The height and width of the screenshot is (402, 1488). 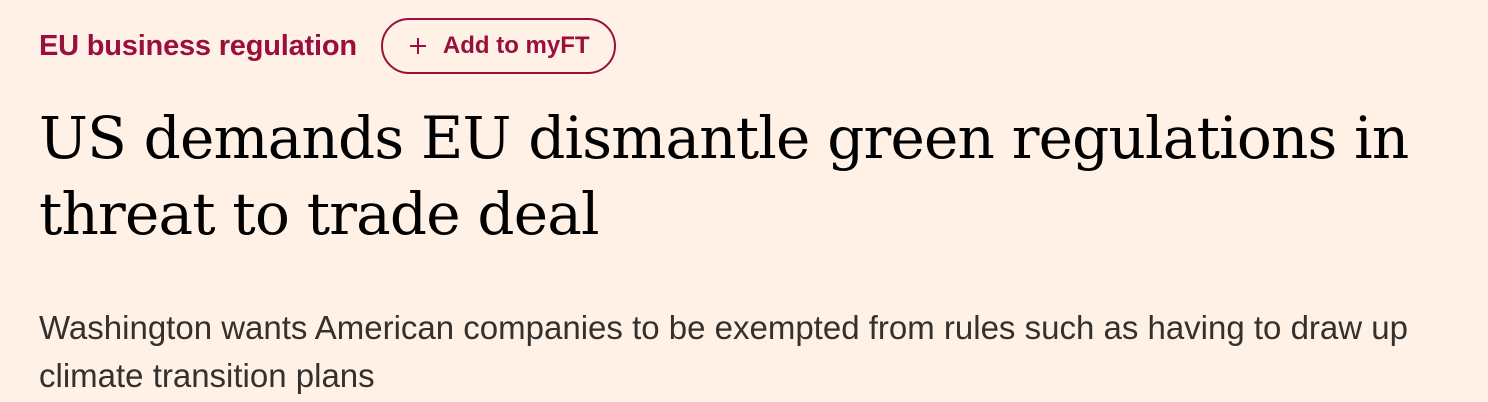 I want to click on add-to-myft-button: Add to myFT, so click(x=498, y=46).